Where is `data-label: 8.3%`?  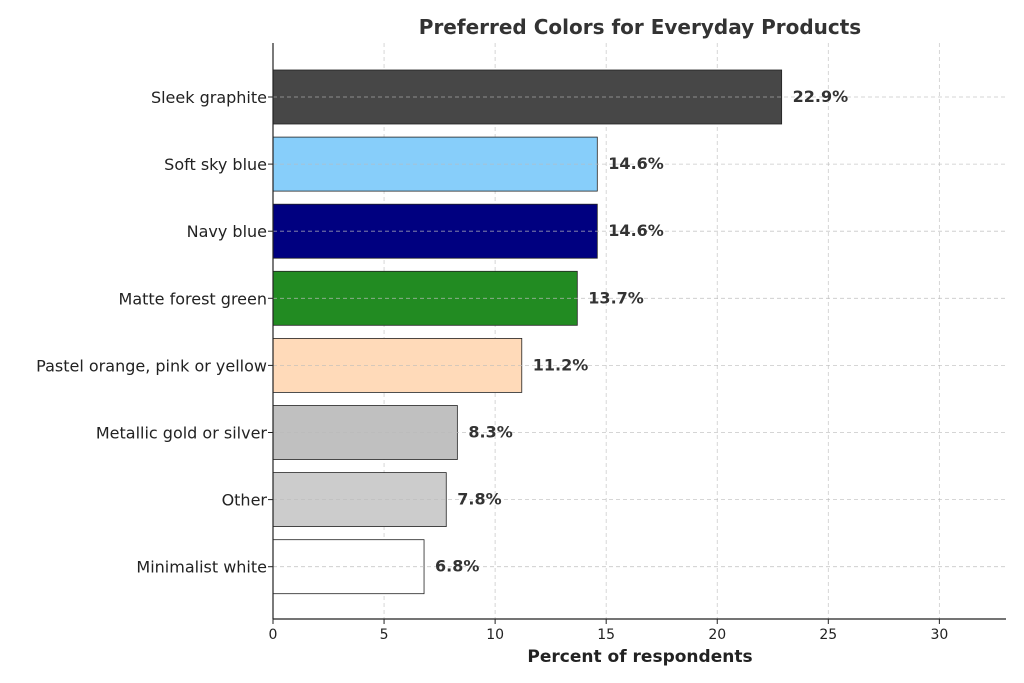 data-label: 8.3% is located at coordinates (490, 432).